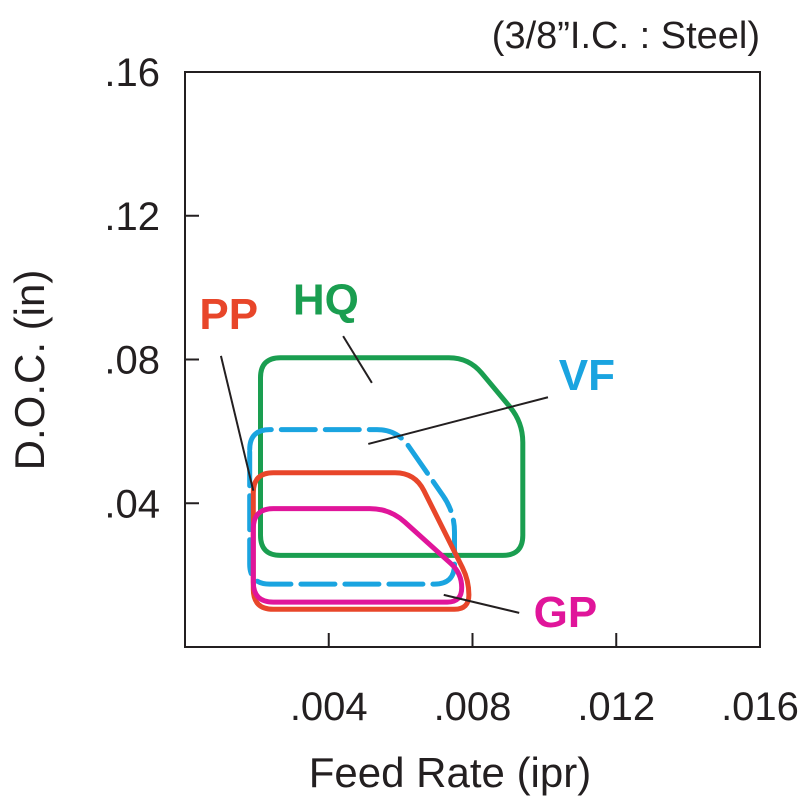 Image resolution: width=809 pixels, height=800 pixels. Describe the element at coordinates (357, 359) in the screenshot. I see `leader-line-hq` at that location.